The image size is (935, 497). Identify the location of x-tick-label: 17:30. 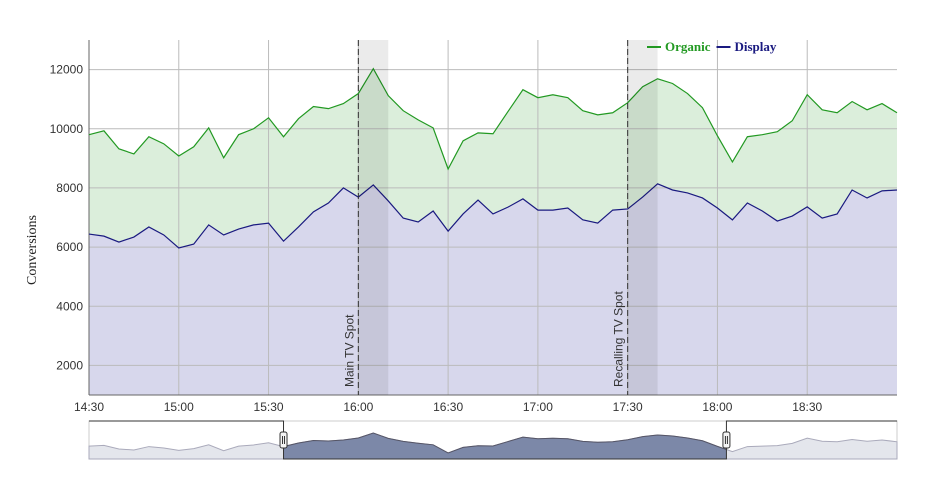
(628, 407).